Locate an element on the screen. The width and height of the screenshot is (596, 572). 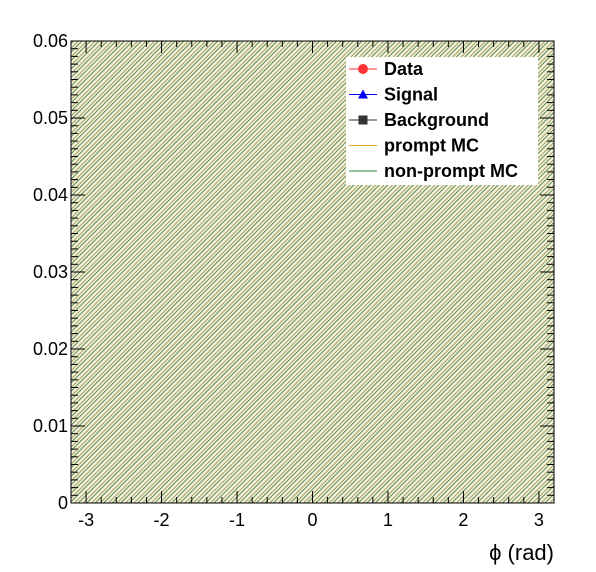
x-tick-label: 2 is located at coordinates (463, 520).